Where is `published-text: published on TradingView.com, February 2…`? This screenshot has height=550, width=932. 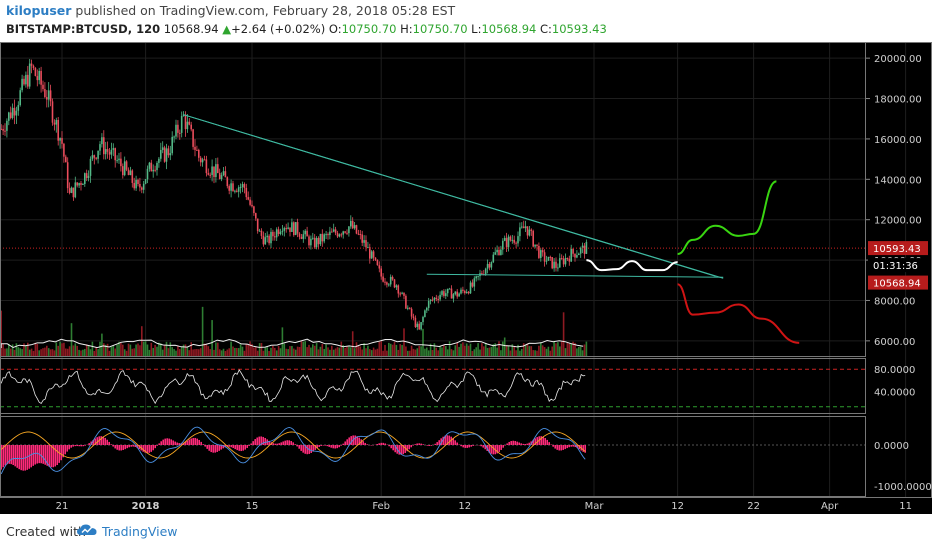
published-text: published on TradingView.com, February 2… is located at coordinates (265, 10).